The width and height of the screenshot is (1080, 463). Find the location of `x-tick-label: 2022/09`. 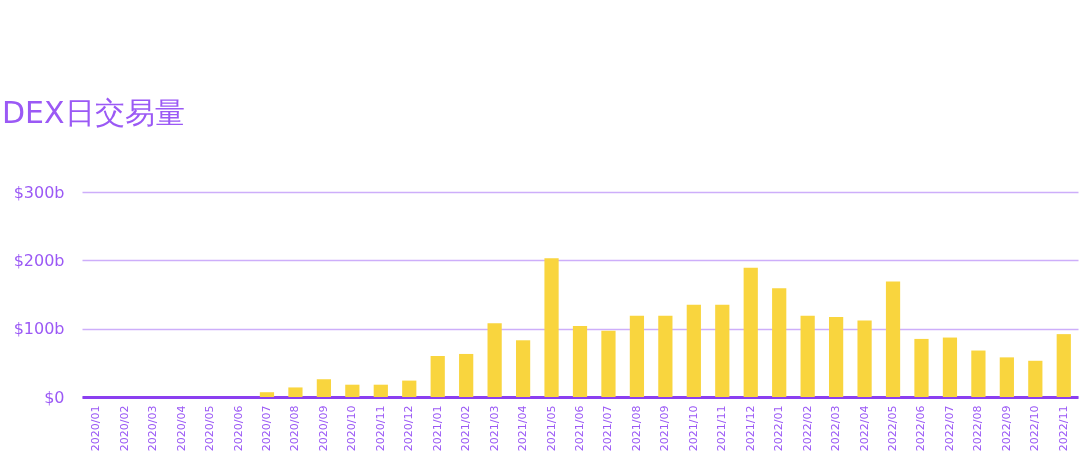

x-tick-label: 2022/09 is located at coordinates (1006, 428).